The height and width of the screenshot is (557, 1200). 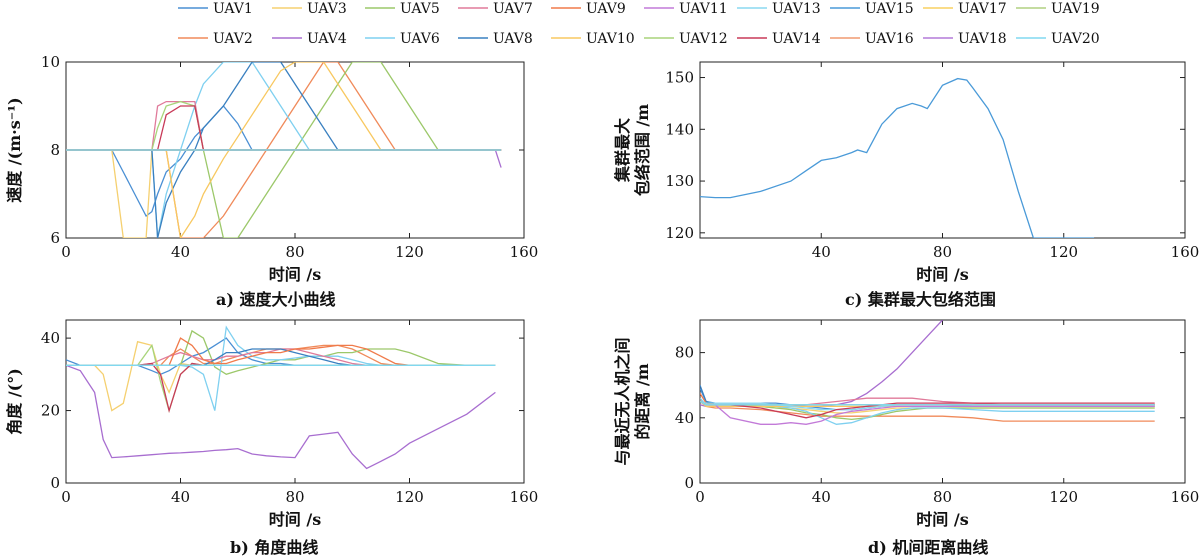 What do you see at coordinates (55, 150) in the screenshot?
I see `y-tick-label: 8` at bounding box center [55, 150].